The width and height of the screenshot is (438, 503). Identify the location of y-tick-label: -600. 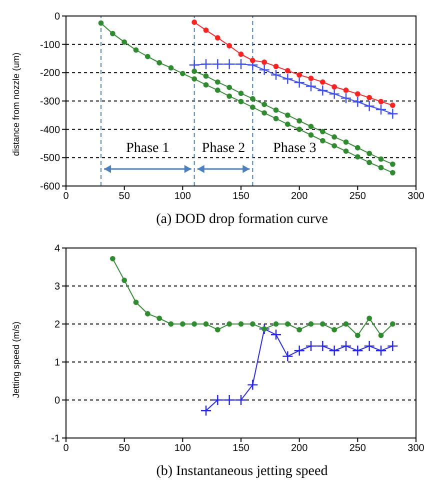
(50, 187).